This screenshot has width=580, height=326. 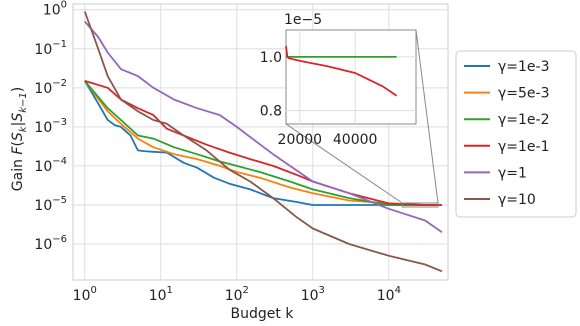 What do you see at coordinates (55, 9) in the screenshot?
I see `y-tick-label: 10⁰` at bounding box center [55, 9].